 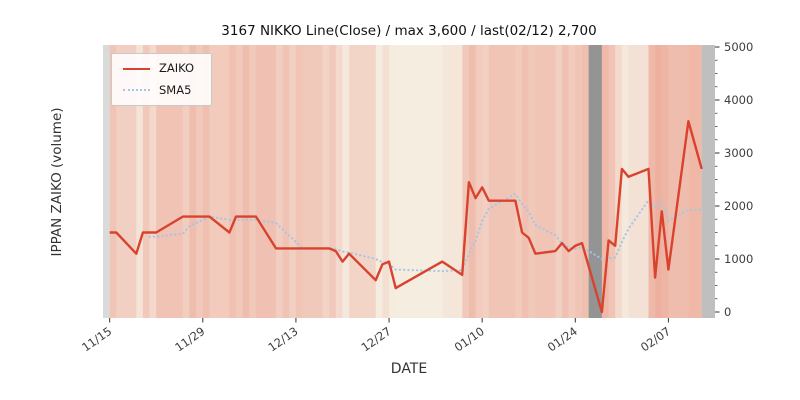 I want to click on x-axis-label: DATE, so click(x=409, y=369).